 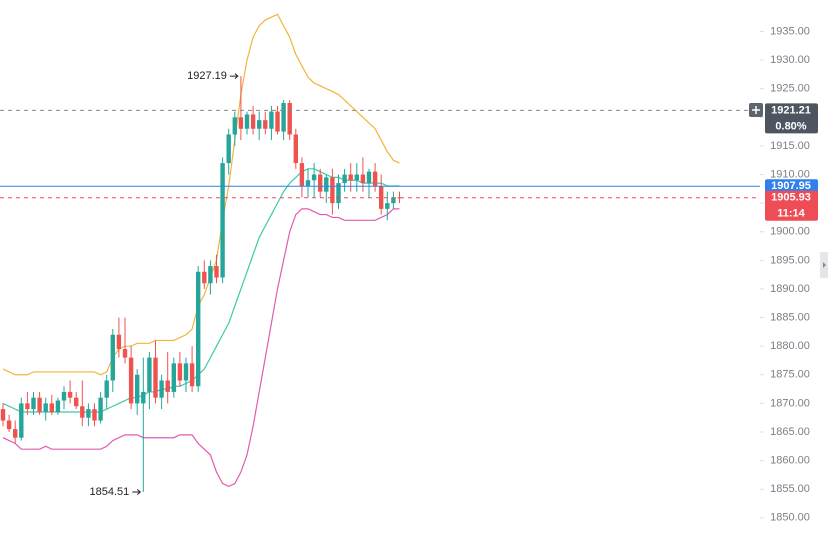 I want to click on y-tick-label: 1930.00, so click(x=790, y=60).